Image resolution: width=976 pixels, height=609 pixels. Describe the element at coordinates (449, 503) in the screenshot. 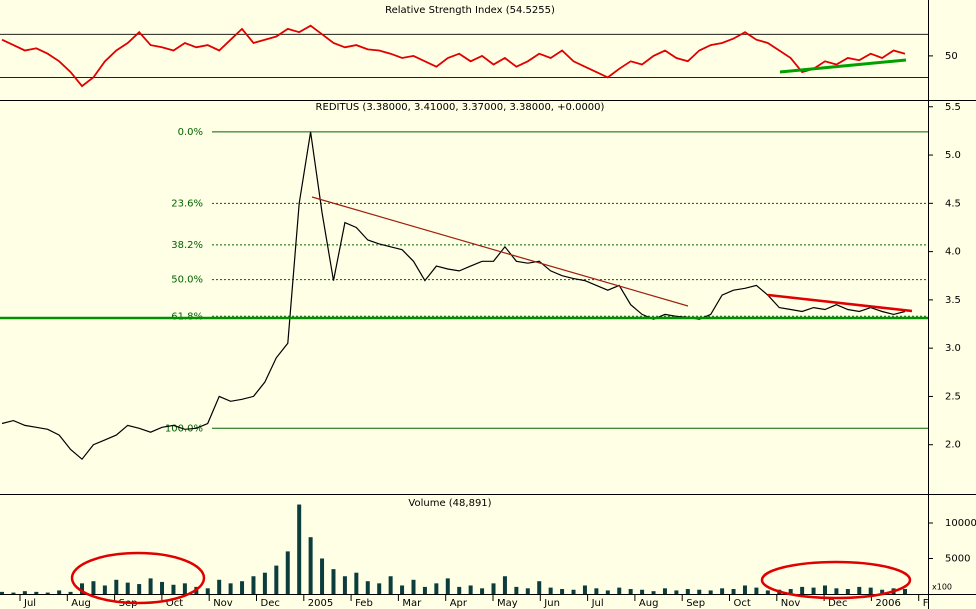

I see `volume-title: Volume (48,891)` at that location.